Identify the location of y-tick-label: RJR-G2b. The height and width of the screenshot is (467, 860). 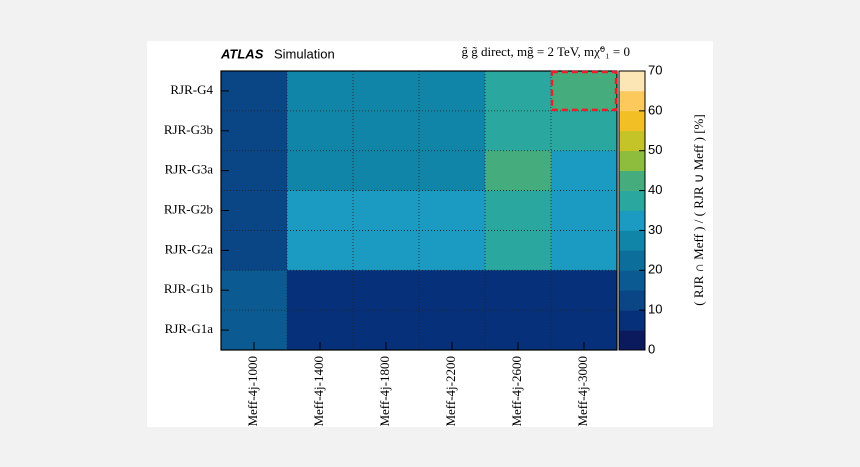
(188, 208).